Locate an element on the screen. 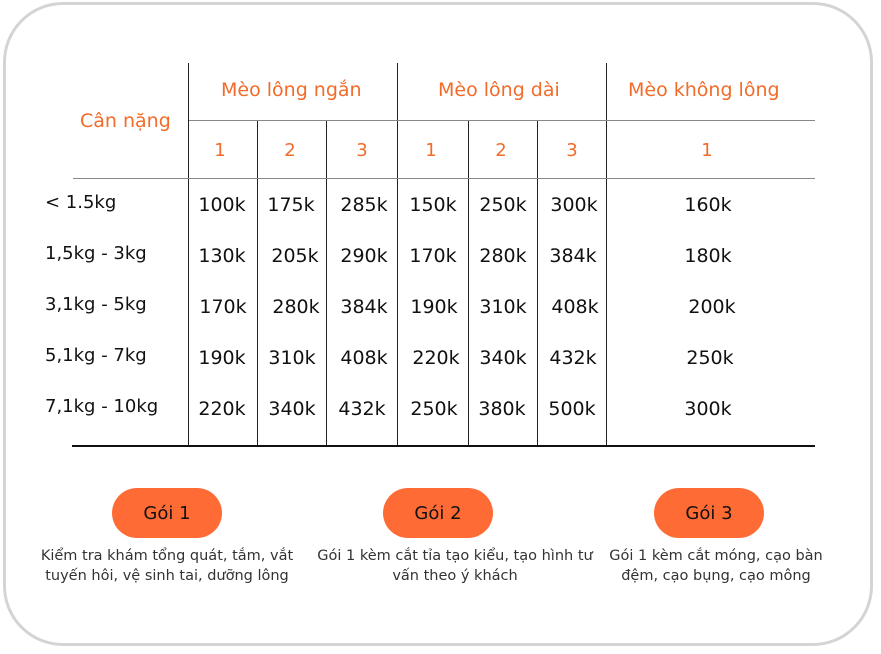  group-header-long-hair: Mèo lông dài is located at coordinates (499, 90).